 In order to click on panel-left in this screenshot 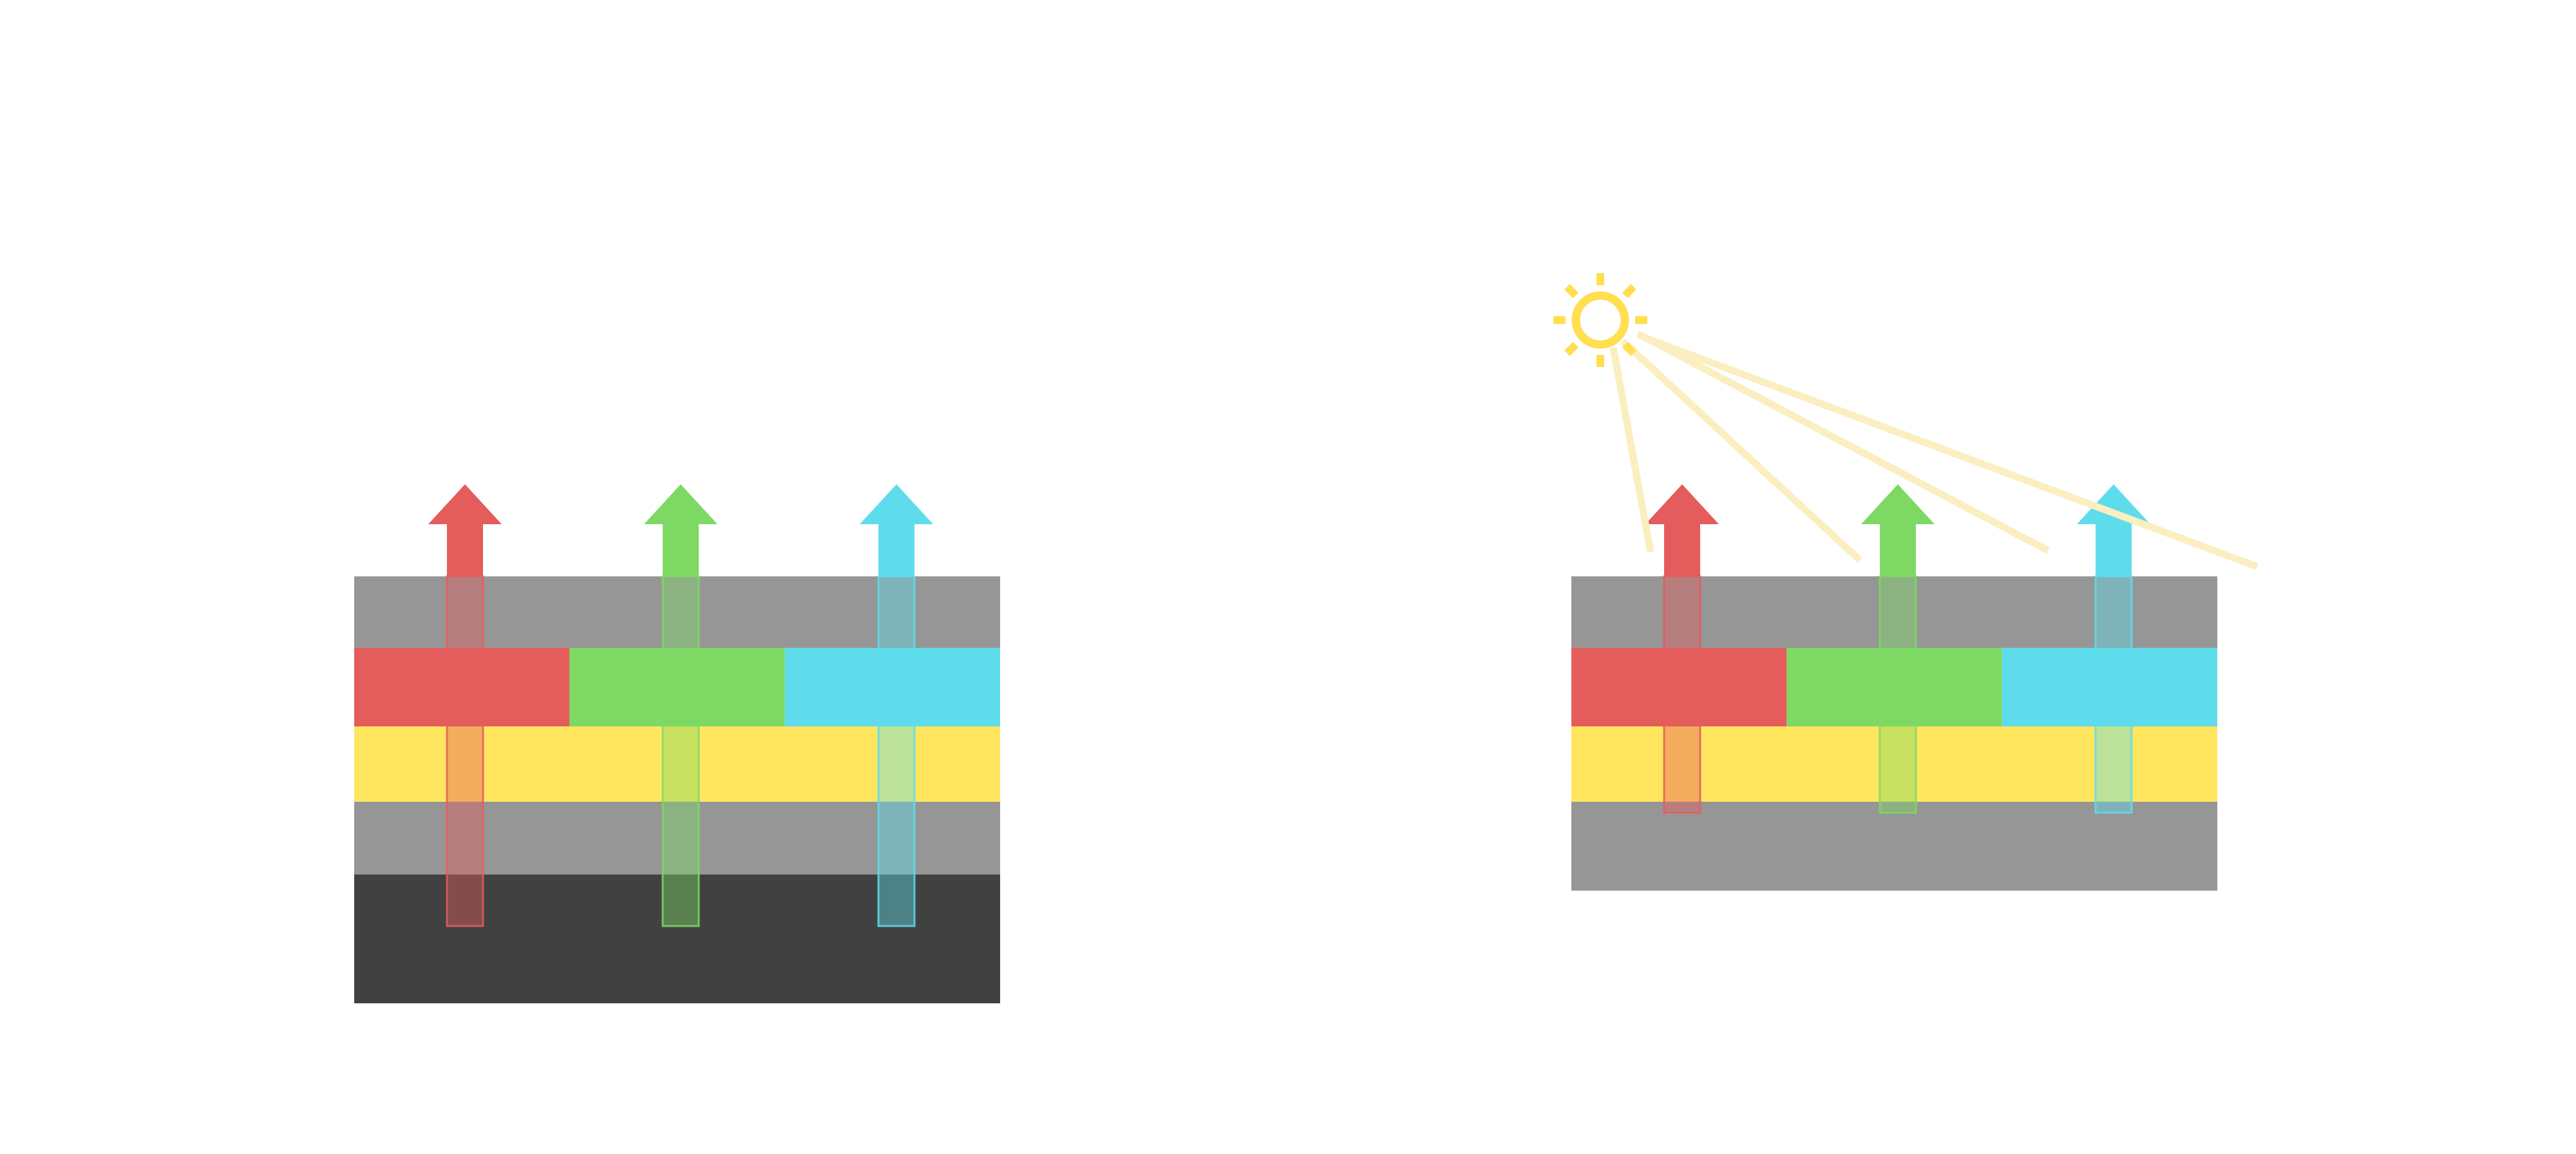, I will do `click(677, 743)`.